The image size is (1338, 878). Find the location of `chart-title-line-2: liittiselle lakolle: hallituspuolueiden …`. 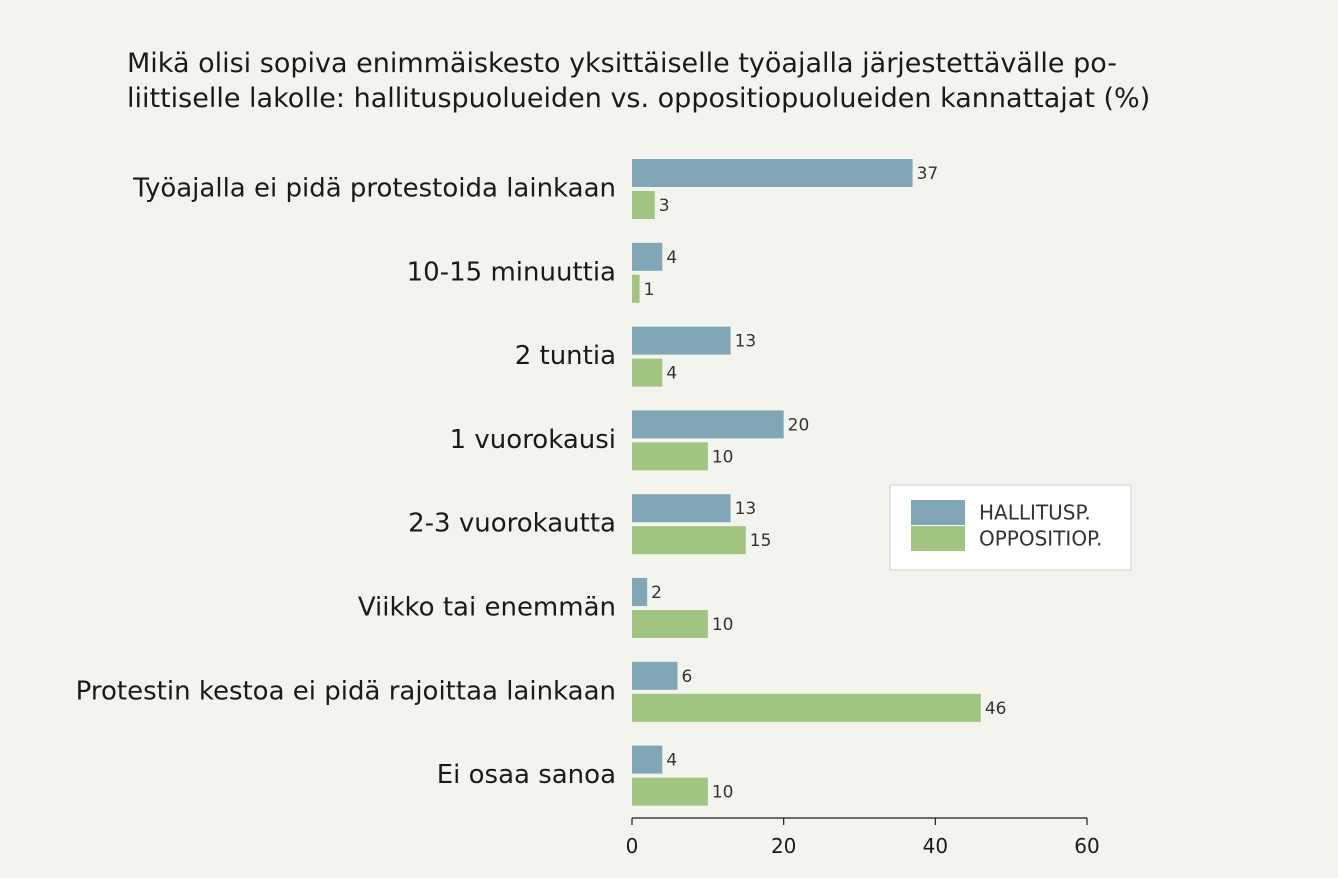

chart-title-line-2: liittiselle lakolle: hallituspuolueiden … is located at coordinates (638, 98).